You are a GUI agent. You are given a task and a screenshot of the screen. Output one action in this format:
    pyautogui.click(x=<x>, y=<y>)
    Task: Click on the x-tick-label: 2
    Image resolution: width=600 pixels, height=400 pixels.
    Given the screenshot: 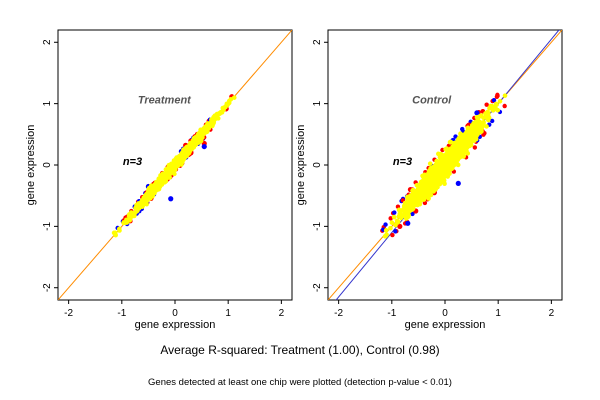 What is the action you would take?
    pyautogui.click(x=282, y=313)
    